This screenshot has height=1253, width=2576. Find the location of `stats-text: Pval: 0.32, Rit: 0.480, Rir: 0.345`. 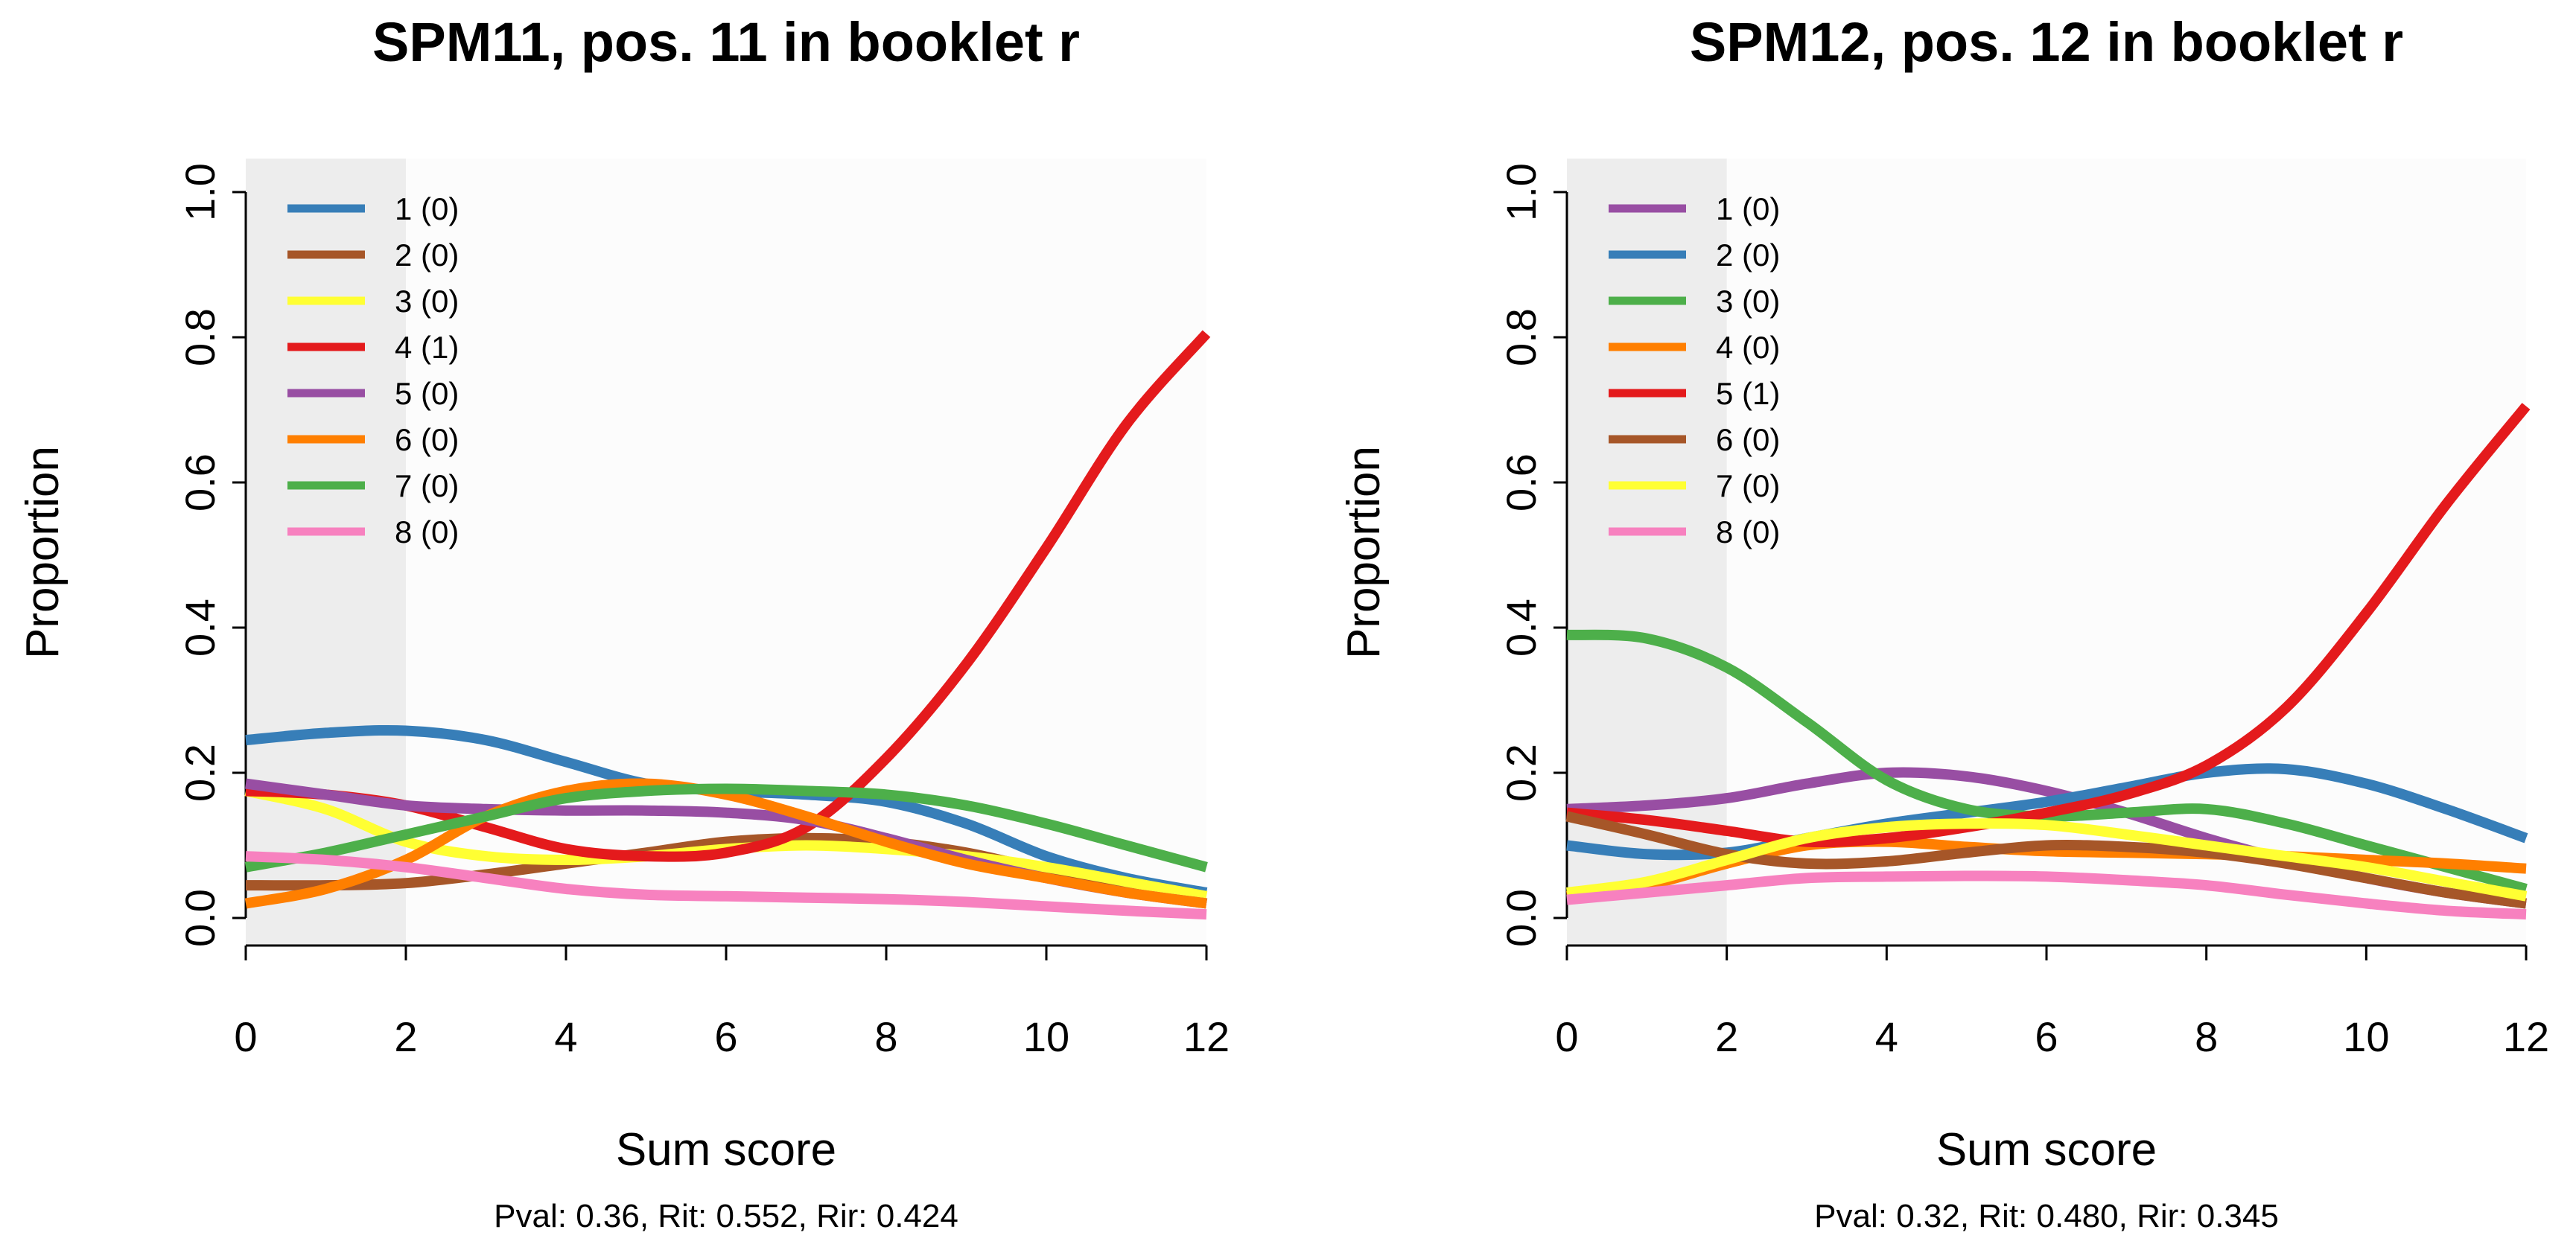

stats-text: Pval: 0.32, Rit: 0.480, Rir: 0.345 is located at coordinates (2046, 1216).